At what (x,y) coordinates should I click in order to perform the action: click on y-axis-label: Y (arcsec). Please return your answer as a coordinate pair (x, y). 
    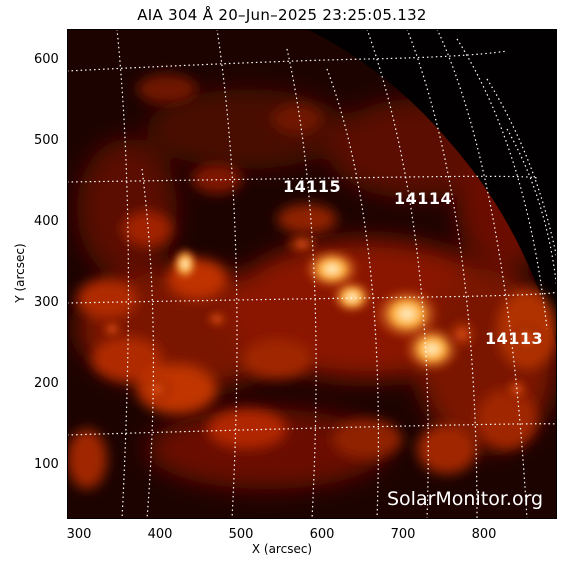
    Looking at the image, I should click on (20, 273).